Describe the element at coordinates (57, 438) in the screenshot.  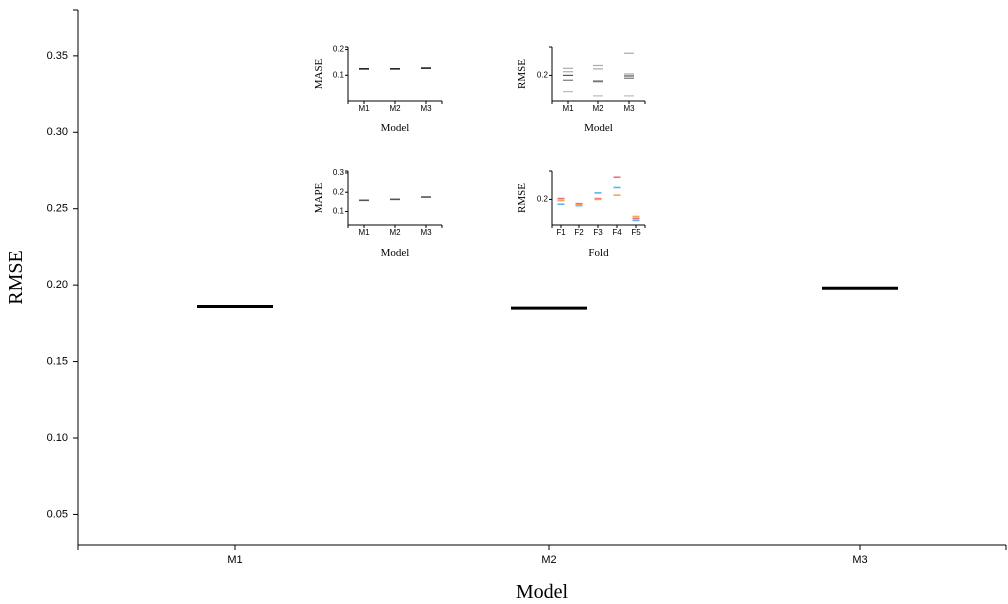
I see `main-y-tick-label: 0.10` at that location.